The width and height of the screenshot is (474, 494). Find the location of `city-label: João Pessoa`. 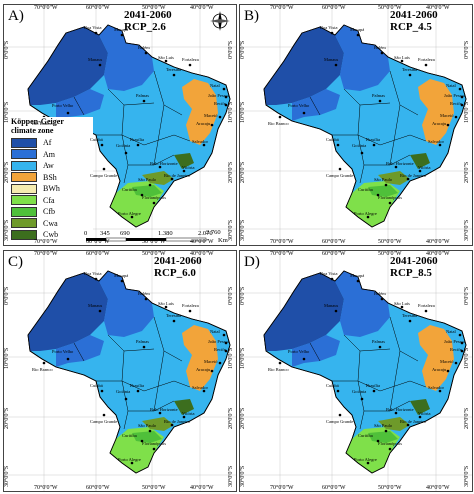

city-label: João Pessoa is located at coordinates (455, 95).